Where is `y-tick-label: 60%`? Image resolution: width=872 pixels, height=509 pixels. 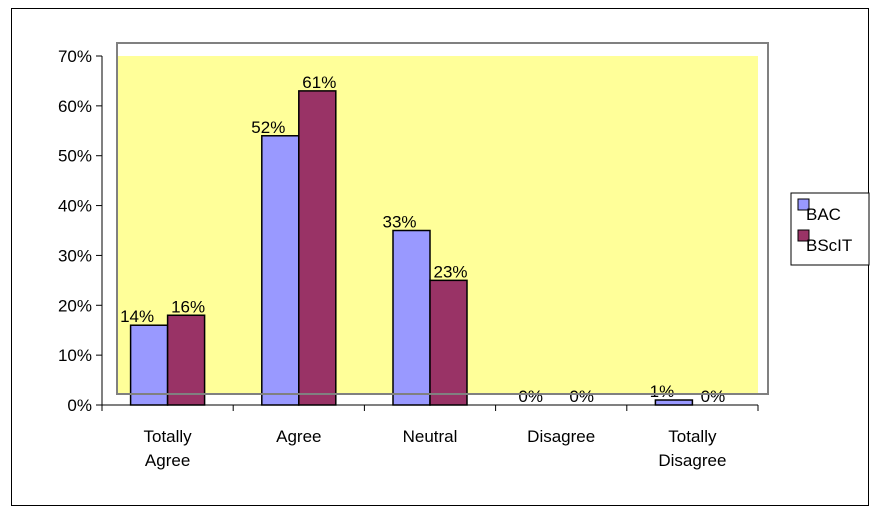
y-tick-label: 60% is located at coordinates (75, 106).